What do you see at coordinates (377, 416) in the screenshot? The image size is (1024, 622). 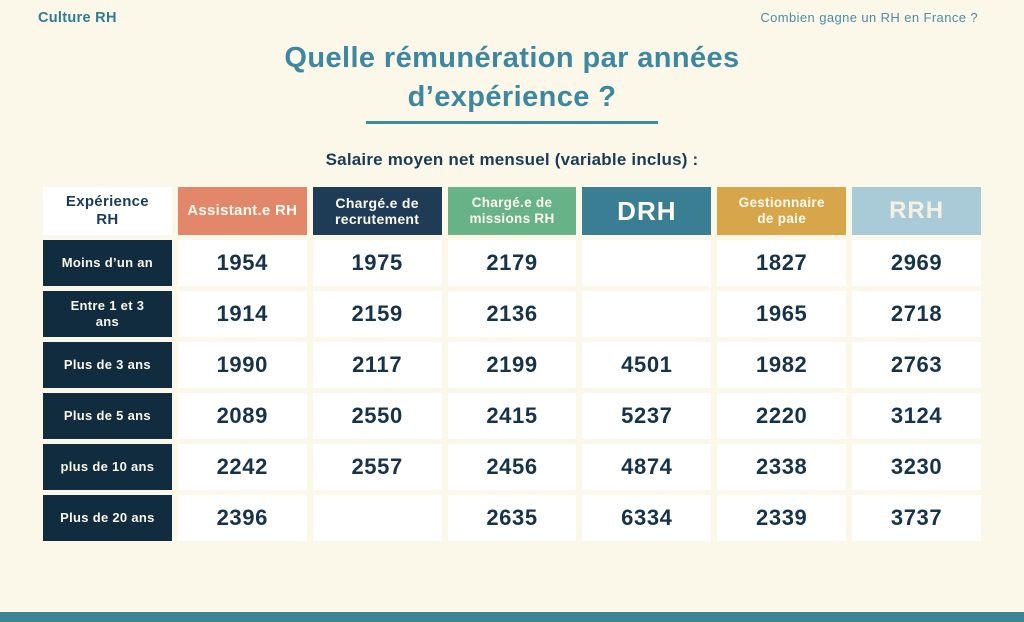 I see `salary-cell: 2550` at bounding box center [377, 416].